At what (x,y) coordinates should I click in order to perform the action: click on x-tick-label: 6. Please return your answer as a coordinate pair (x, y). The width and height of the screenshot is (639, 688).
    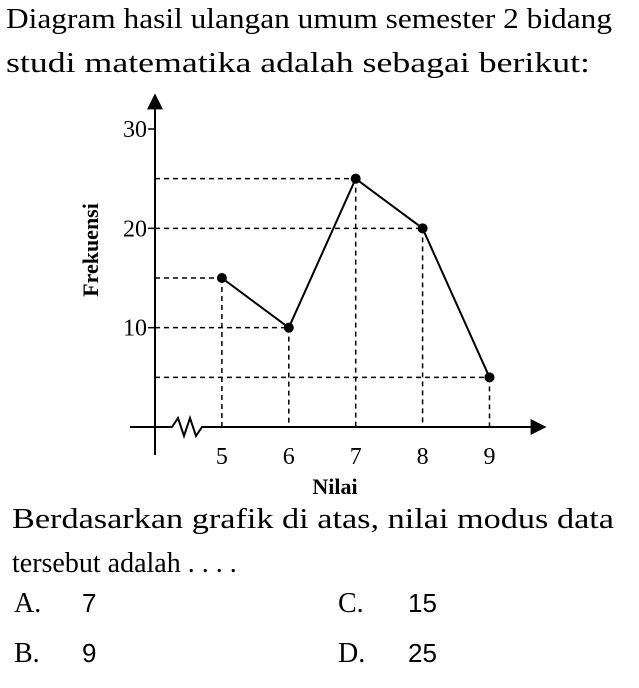
    Looking at the image, I should click on (289, 457).